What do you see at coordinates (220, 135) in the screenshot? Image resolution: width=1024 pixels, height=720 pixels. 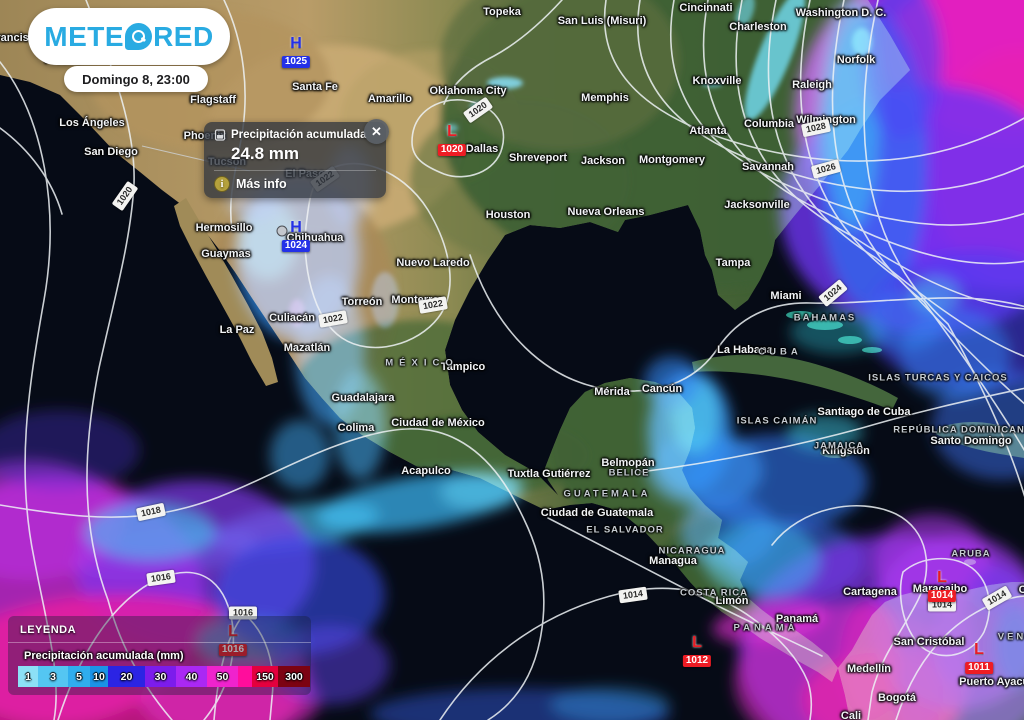 I see `precipitation-gauge-icon` at bounding box center [220, 135].